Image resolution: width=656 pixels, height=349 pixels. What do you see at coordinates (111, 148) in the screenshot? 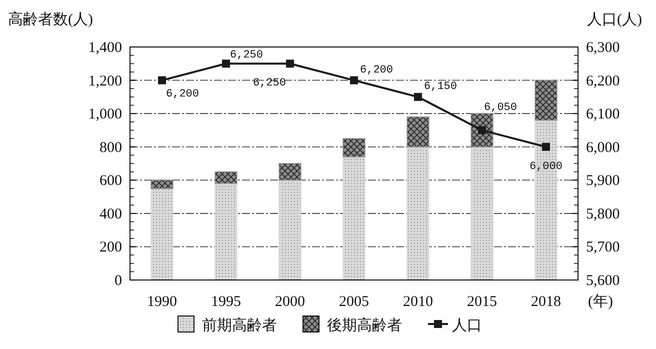
I see `y-tick-label: 800` at bounding box center [111, 148].